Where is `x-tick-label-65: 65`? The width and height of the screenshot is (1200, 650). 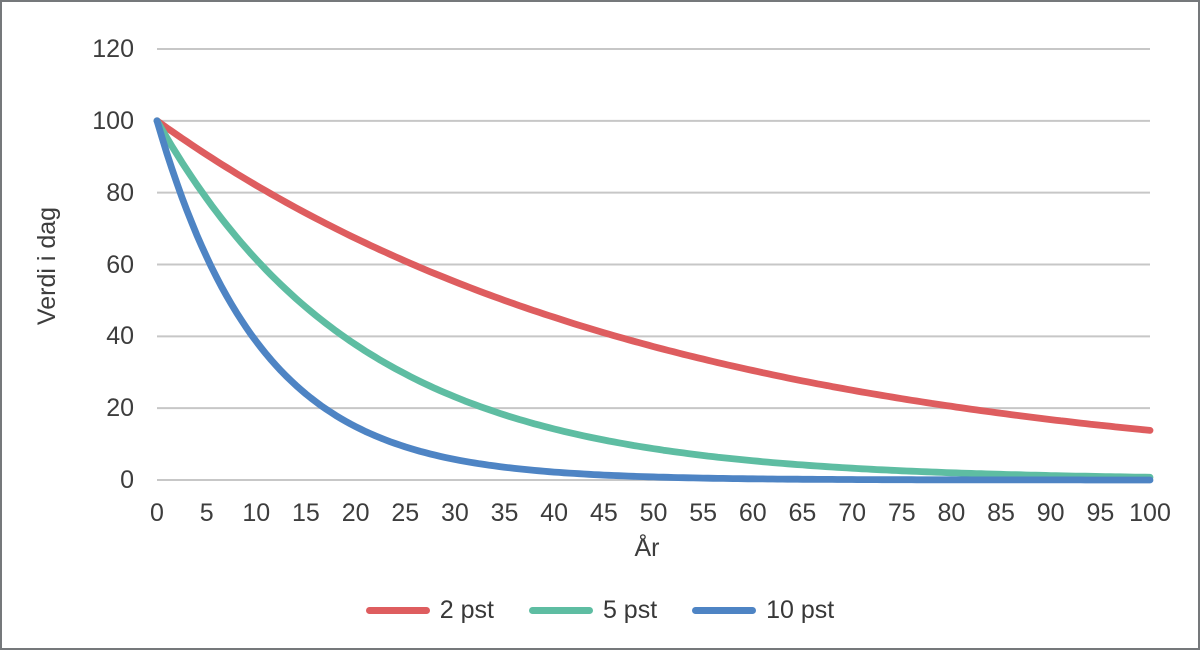
x-tick-label-65: 65 is located at coordinates (802, 513).